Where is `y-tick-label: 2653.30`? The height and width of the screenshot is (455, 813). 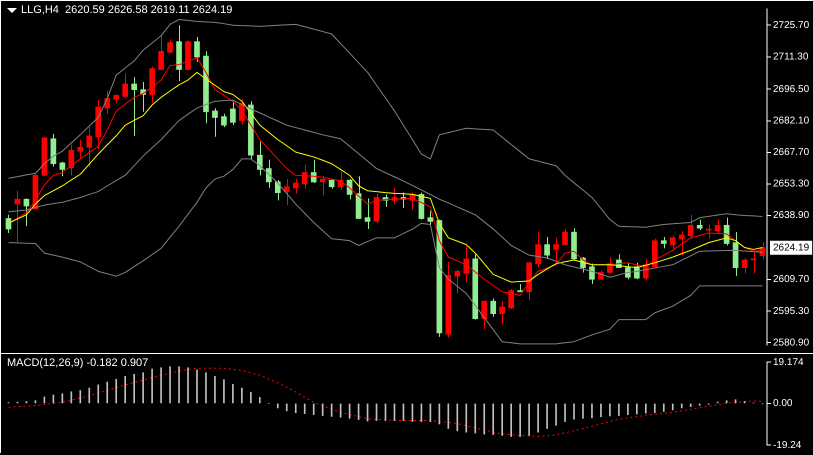 y-tick-label: 2653.30 is located at coordinates (791, 184).